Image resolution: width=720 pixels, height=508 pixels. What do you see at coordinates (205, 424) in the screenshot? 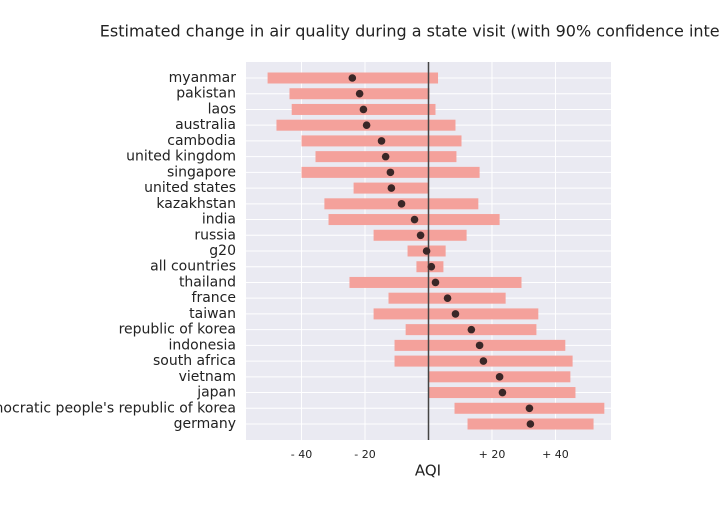
I see `y-tick-label: germany` at bounding box center [205, 424].